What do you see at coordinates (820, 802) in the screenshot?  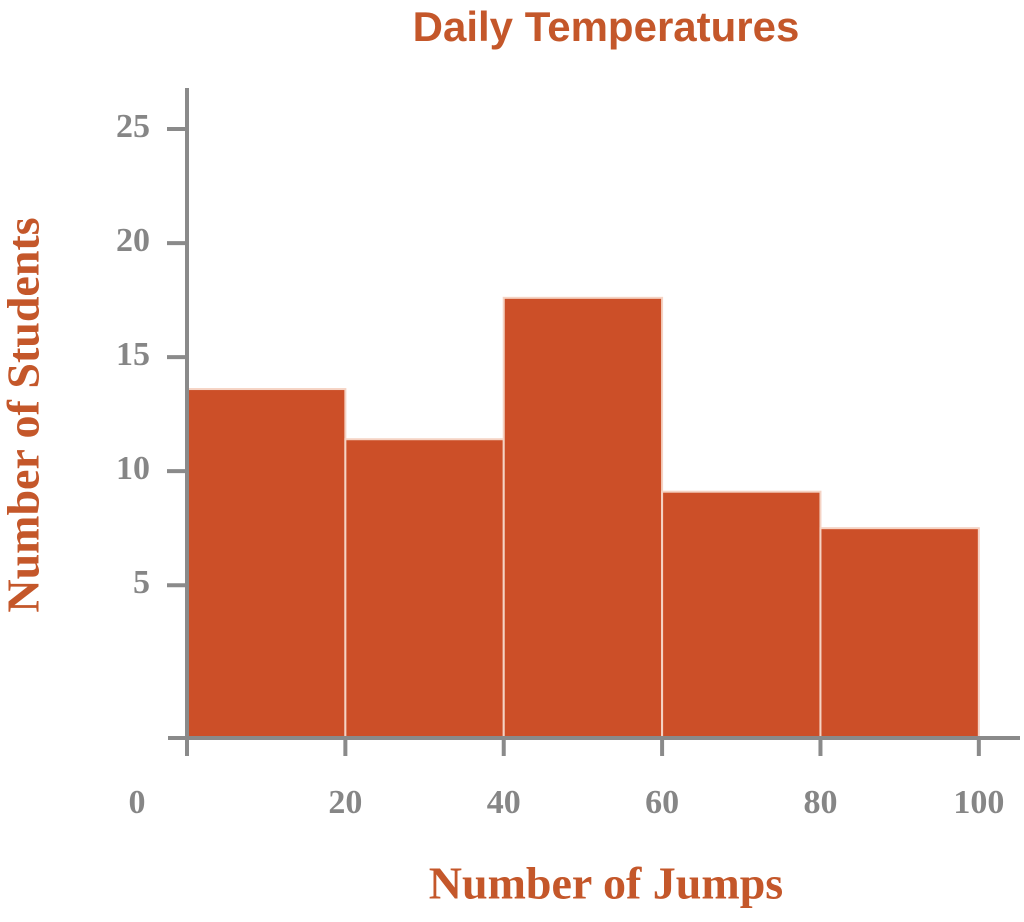 I see `x-tick-label: 80` at bounding box center [820, 802].